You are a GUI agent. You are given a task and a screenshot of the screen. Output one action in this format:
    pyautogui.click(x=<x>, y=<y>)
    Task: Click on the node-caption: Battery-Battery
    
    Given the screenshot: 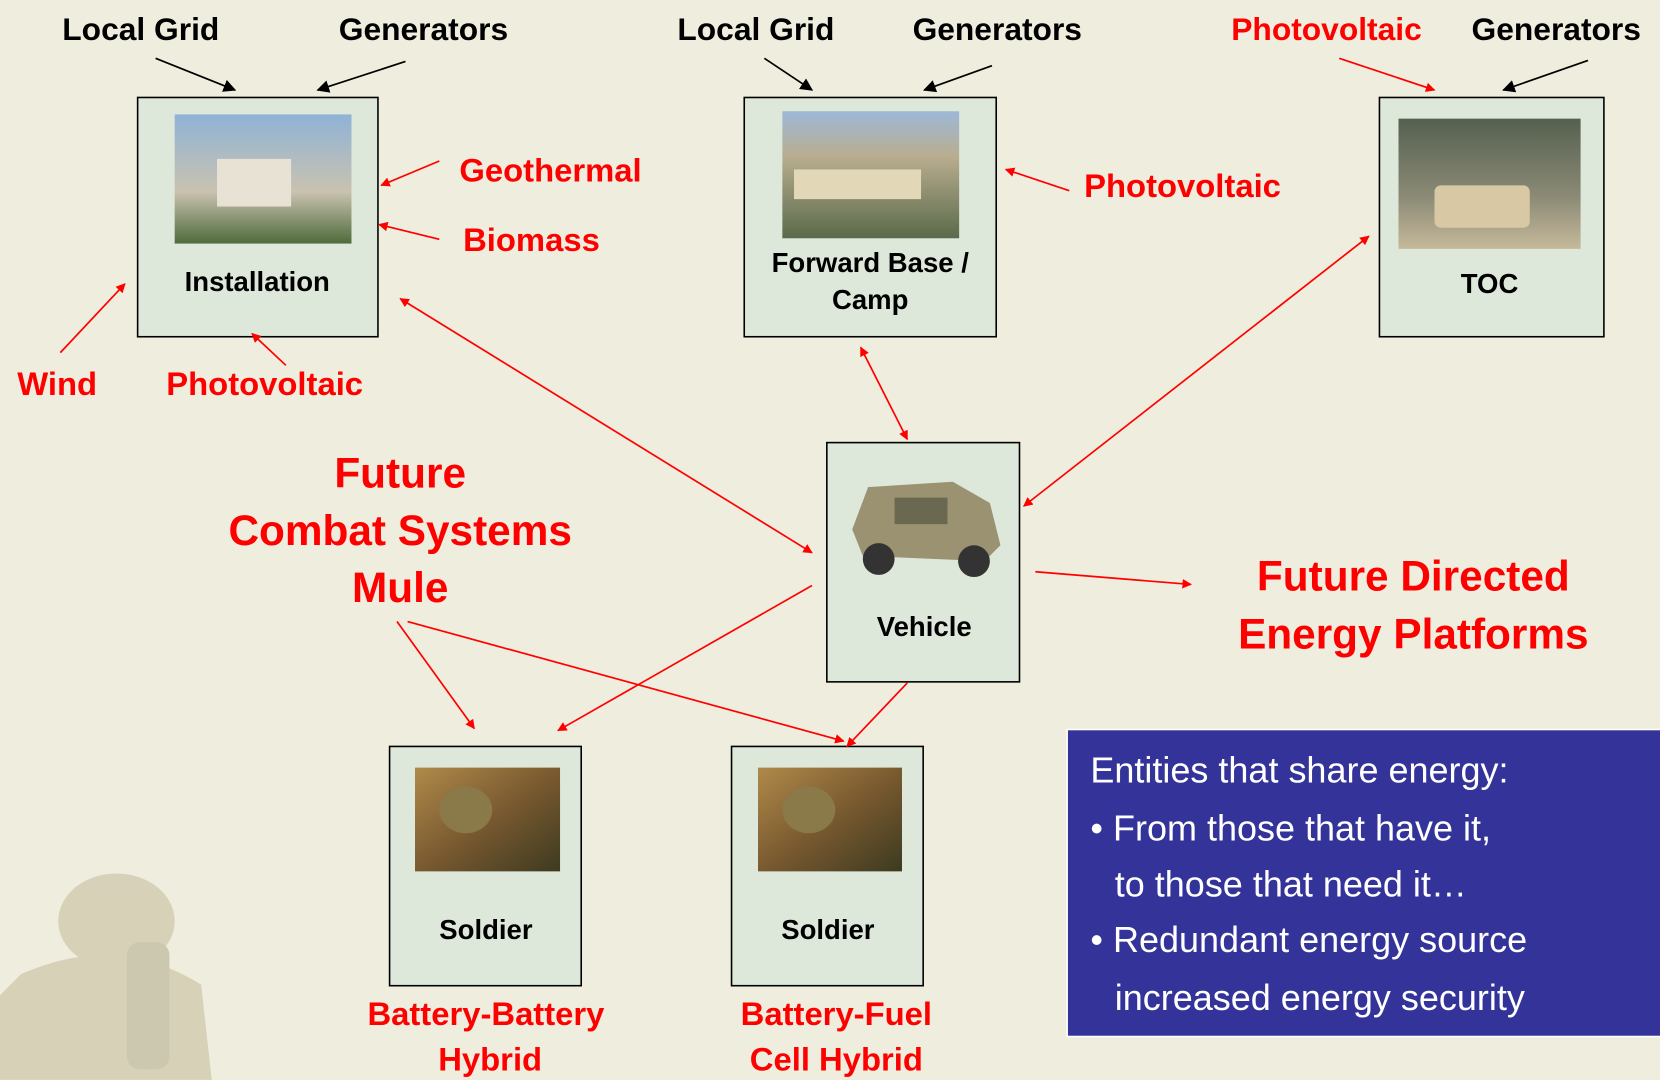 What is the action you would take?
    pyautogui.click(x=486, y=1013)
    